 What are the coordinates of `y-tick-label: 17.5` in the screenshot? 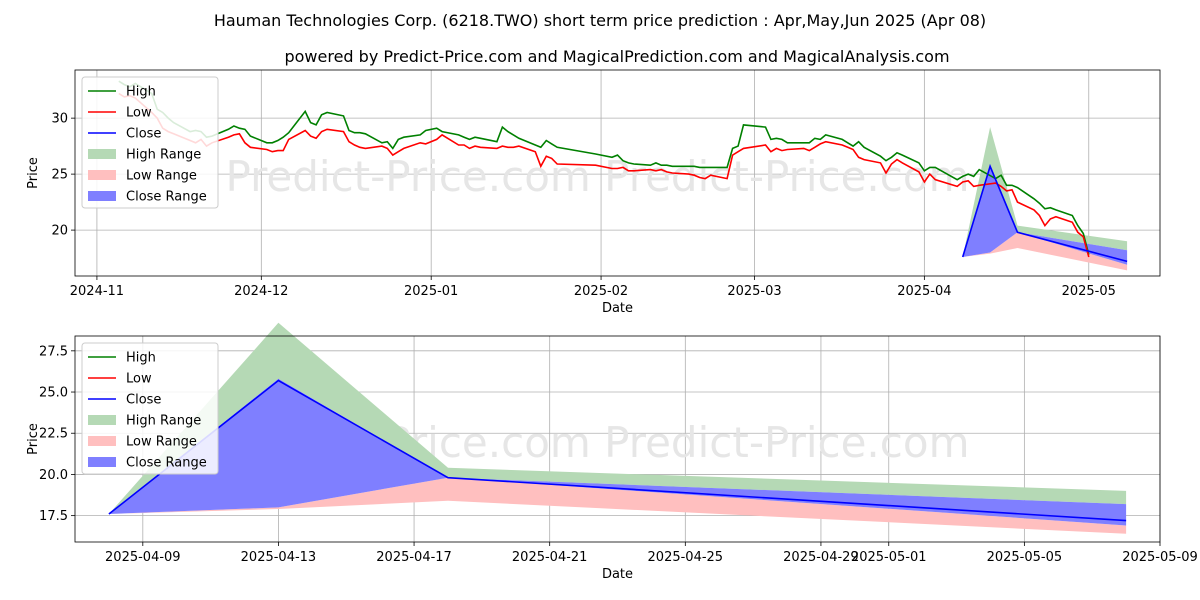 It's located at (53, 516).